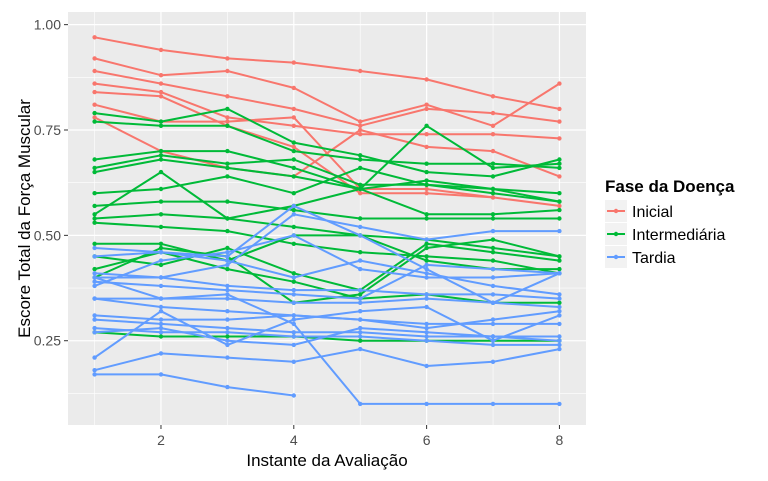  What do you see at coordinates (654, 258) in the screenshot?
I see `legend-label: Tardia` at bounding box center [654, 258].